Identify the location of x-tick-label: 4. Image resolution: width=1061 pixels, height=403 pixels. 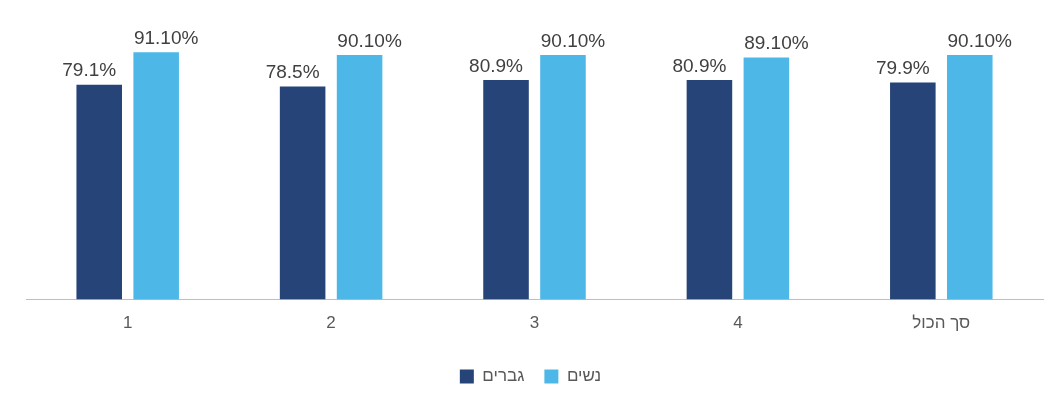
(738, 323).